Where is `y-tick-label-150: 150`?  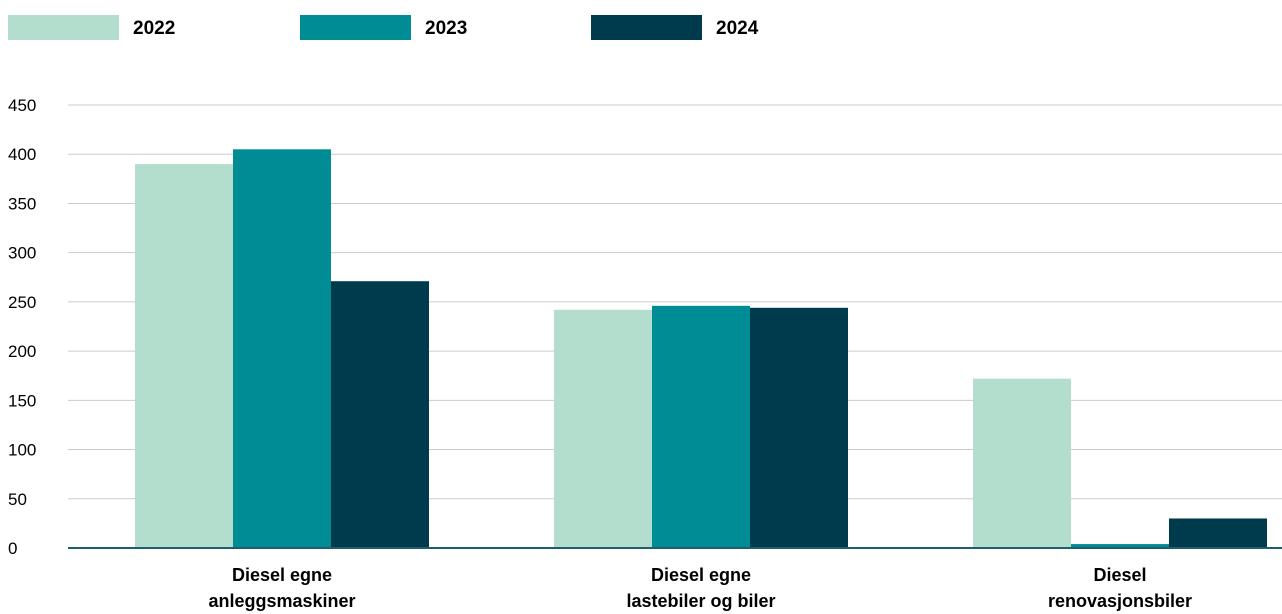 y-tick-label-150: 150 is located at coordinates (22, 400).